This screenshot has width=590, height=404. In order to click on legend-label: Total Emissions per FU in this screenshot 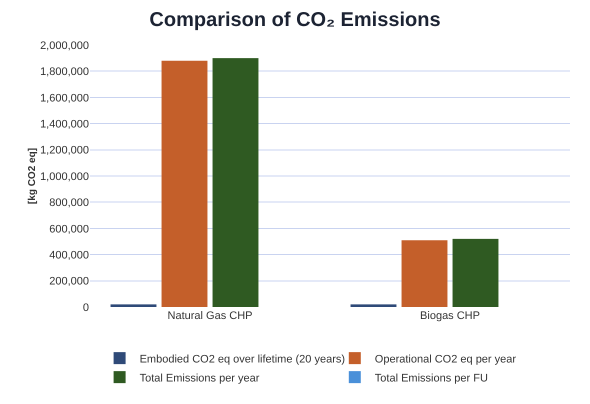, I will do `click(431, 378)`.